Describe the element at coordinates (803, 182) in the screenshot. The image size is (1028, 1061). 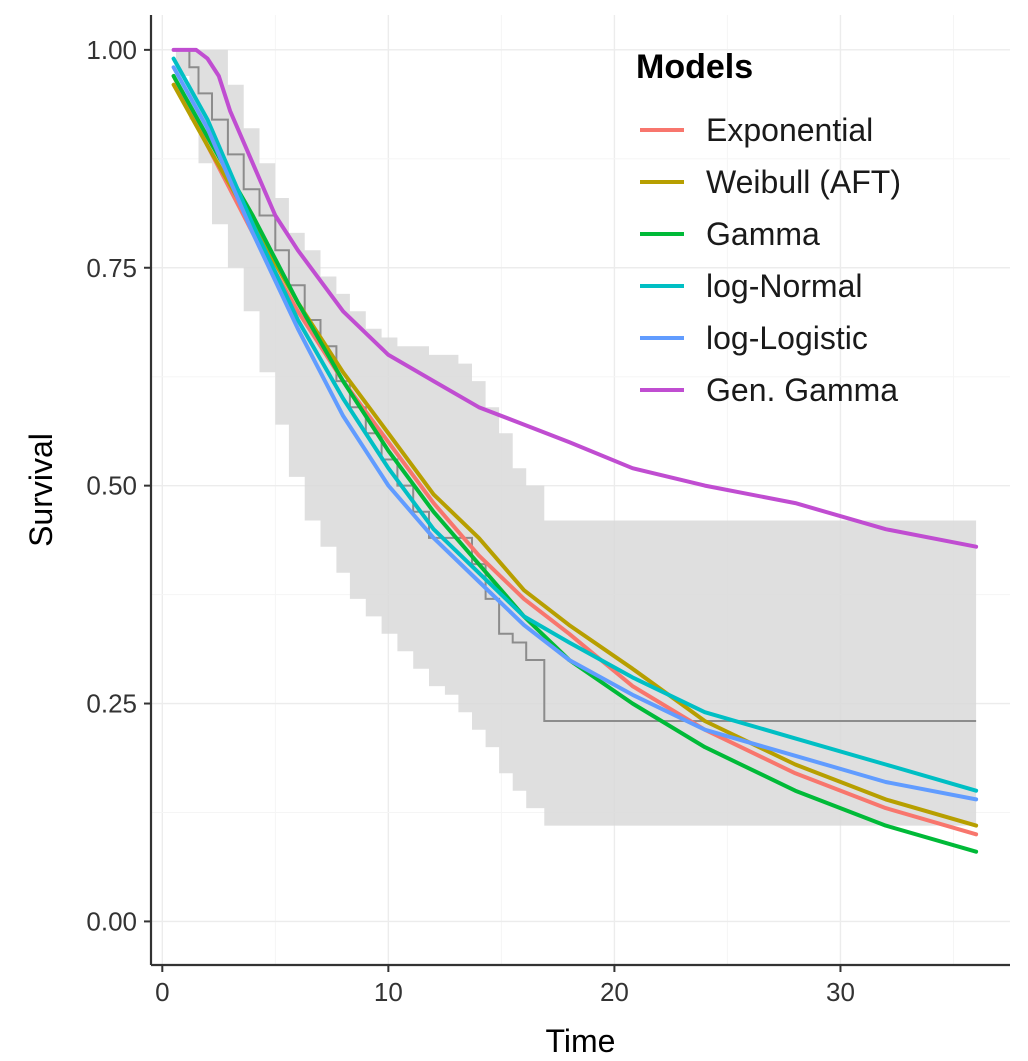
I see `legend-label-weibull-aft: Weibull (AFT)` at that location.